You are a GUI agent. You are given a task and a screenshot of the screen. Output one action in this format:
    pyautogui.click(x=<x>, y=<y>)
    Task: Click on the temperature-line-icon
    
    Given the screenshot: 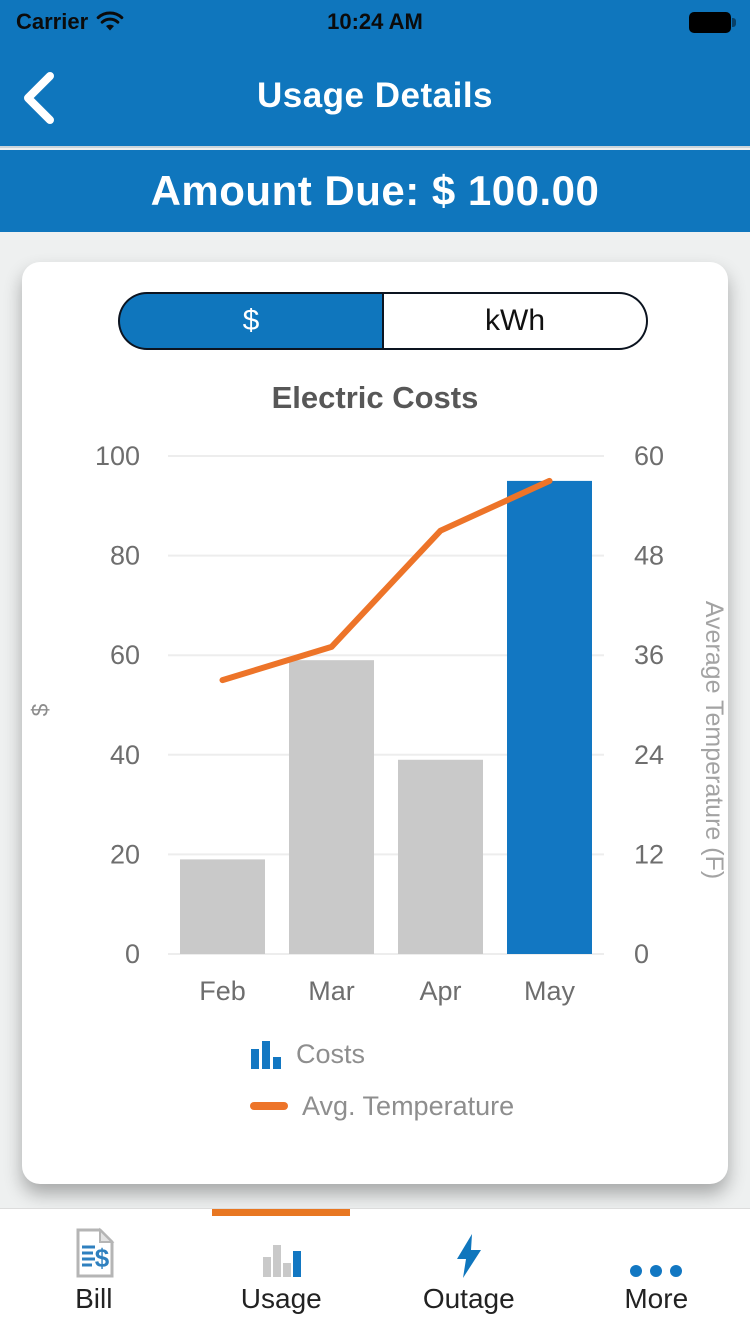 What is the action you would take?
    pyautogui.click(x=269, y=1106)
    